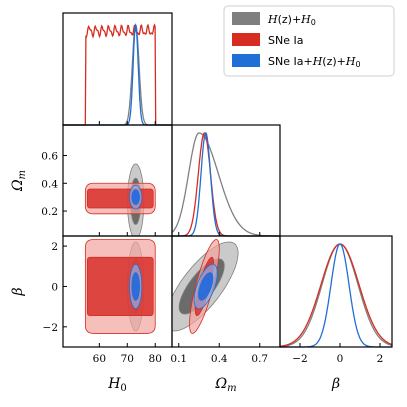  I want to click on panel-H0-vs-Om, so click(117, 180).